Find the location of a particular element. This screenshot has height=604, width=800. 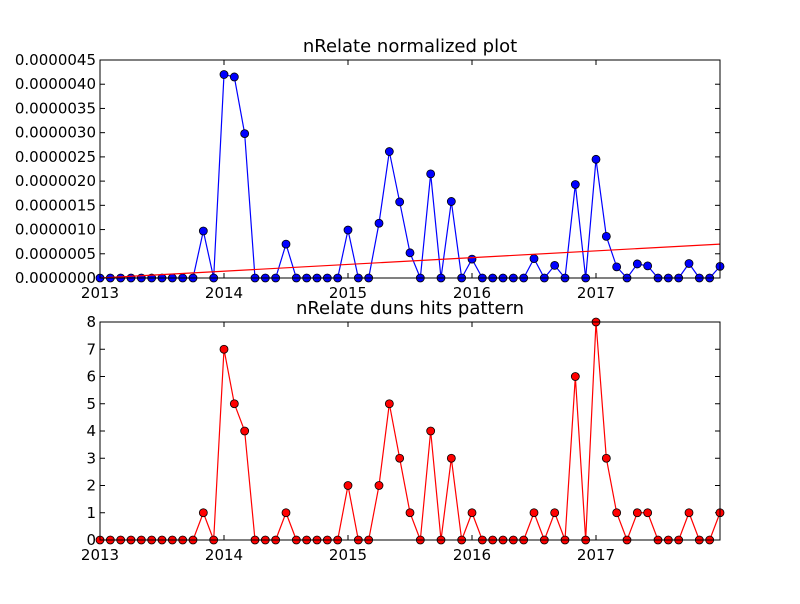

bottom-chart-x-tick-label: 2015 is located at coordinates (348, 555).